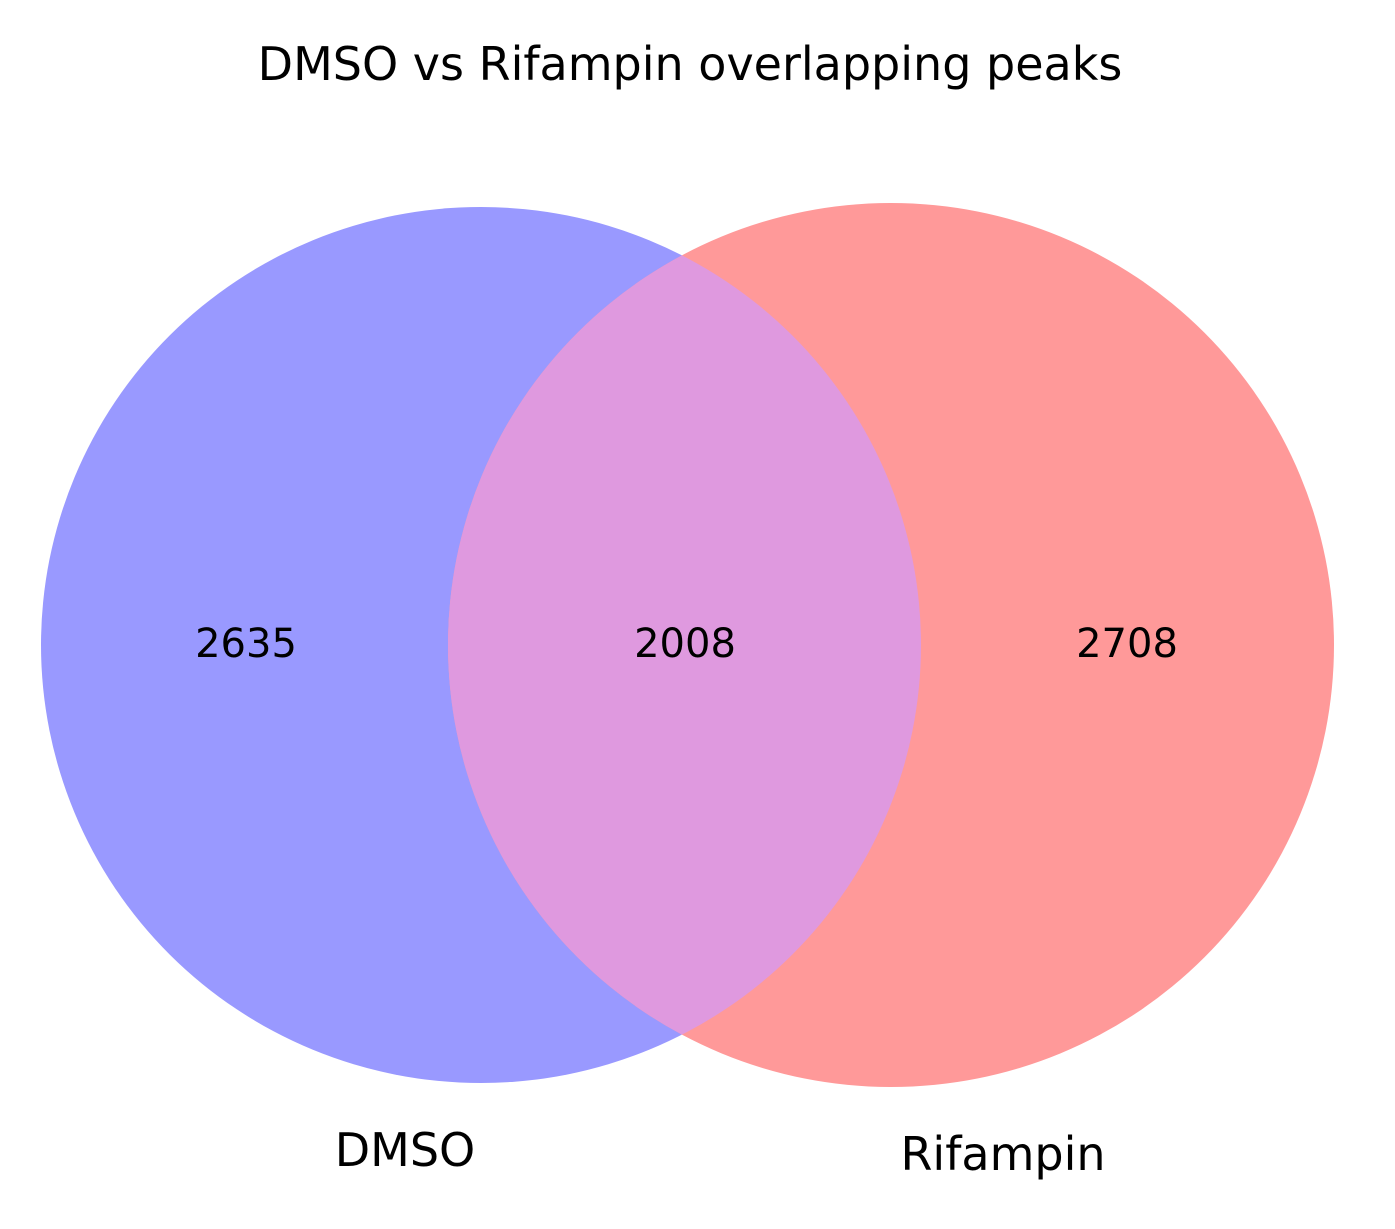 The width and height of the screenshot is (1395, 1229). I want to click on rifampin-set-label: Rifampin, so click(1002, 1154).